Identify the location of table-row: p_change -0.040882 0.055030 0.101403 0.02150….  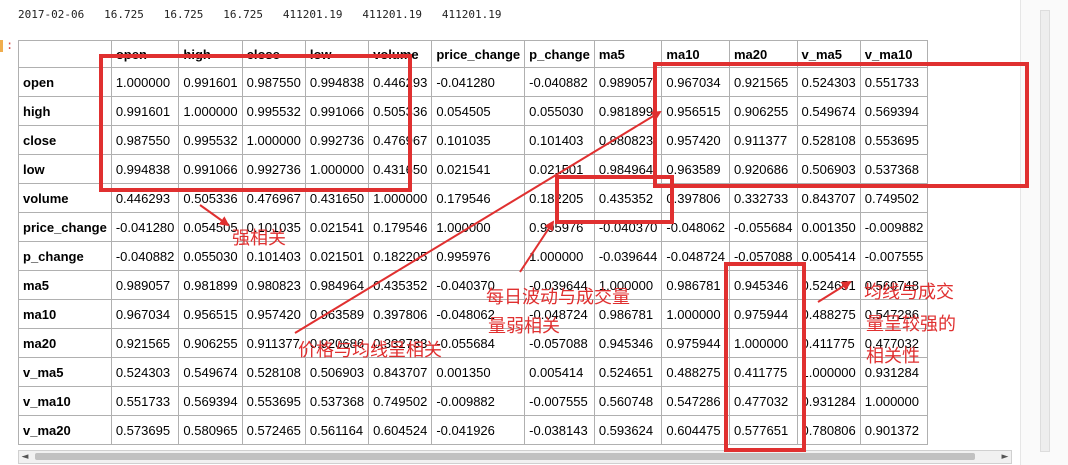
(473, 256).